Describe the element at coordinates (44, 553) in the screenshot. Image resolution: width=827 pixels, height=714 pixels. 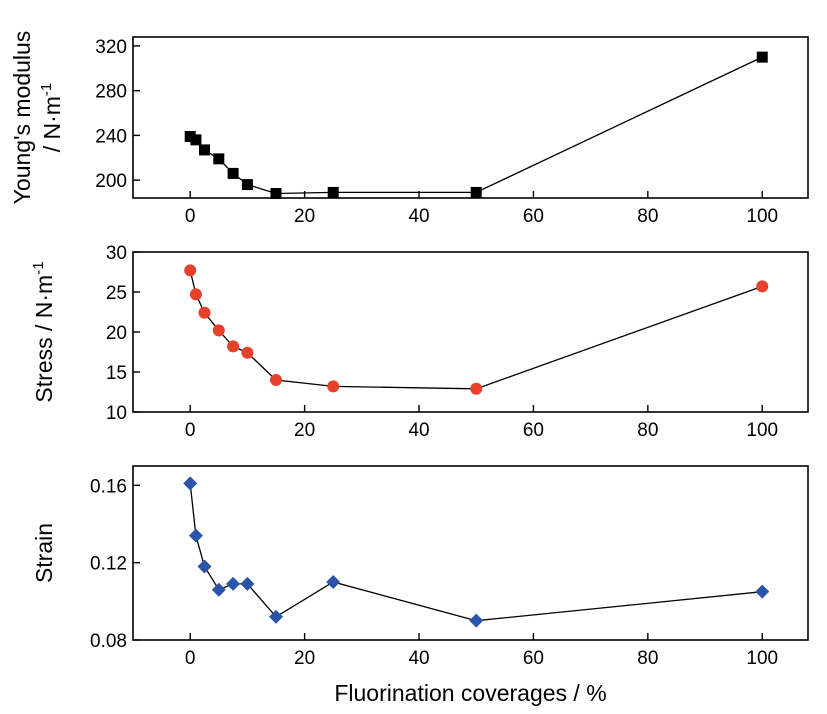
I see `strain-y-axis-title: Strain` at that location.